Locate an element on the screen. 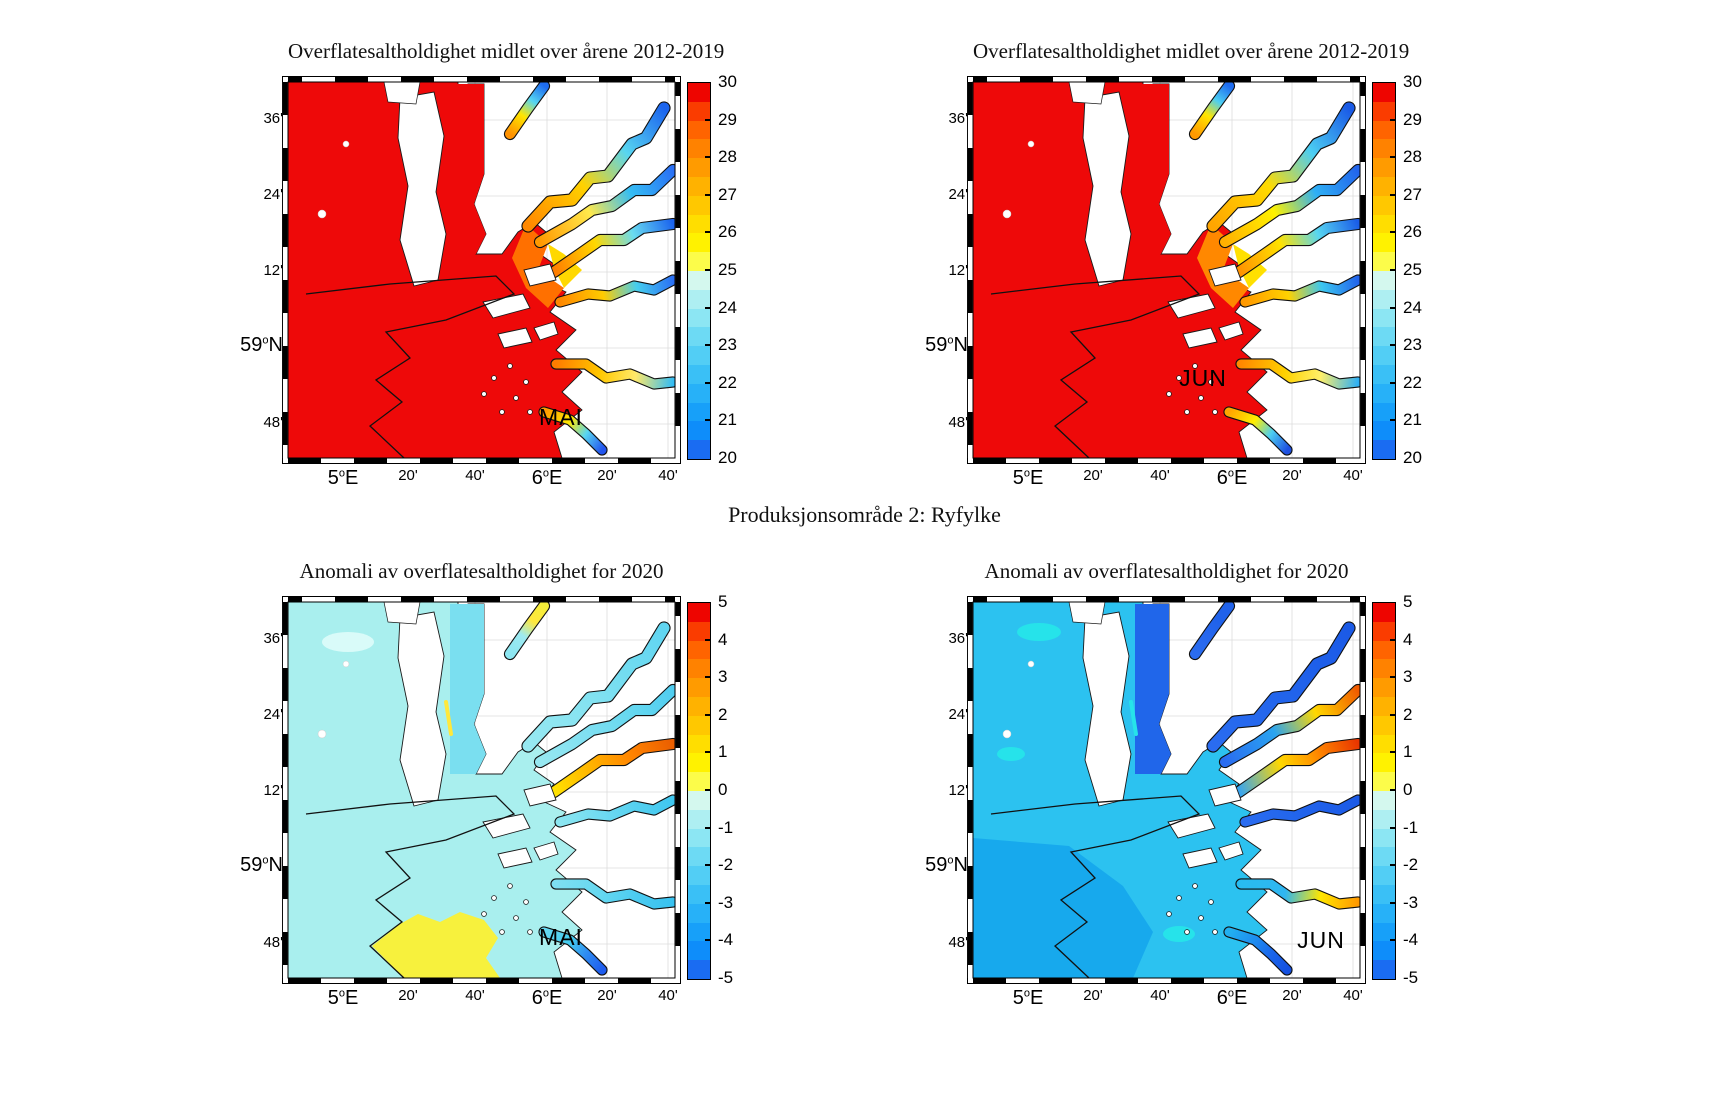 The image size is (1729, 1106). colorbar-tick-label: 27 is located at coordinates (1412, 194).